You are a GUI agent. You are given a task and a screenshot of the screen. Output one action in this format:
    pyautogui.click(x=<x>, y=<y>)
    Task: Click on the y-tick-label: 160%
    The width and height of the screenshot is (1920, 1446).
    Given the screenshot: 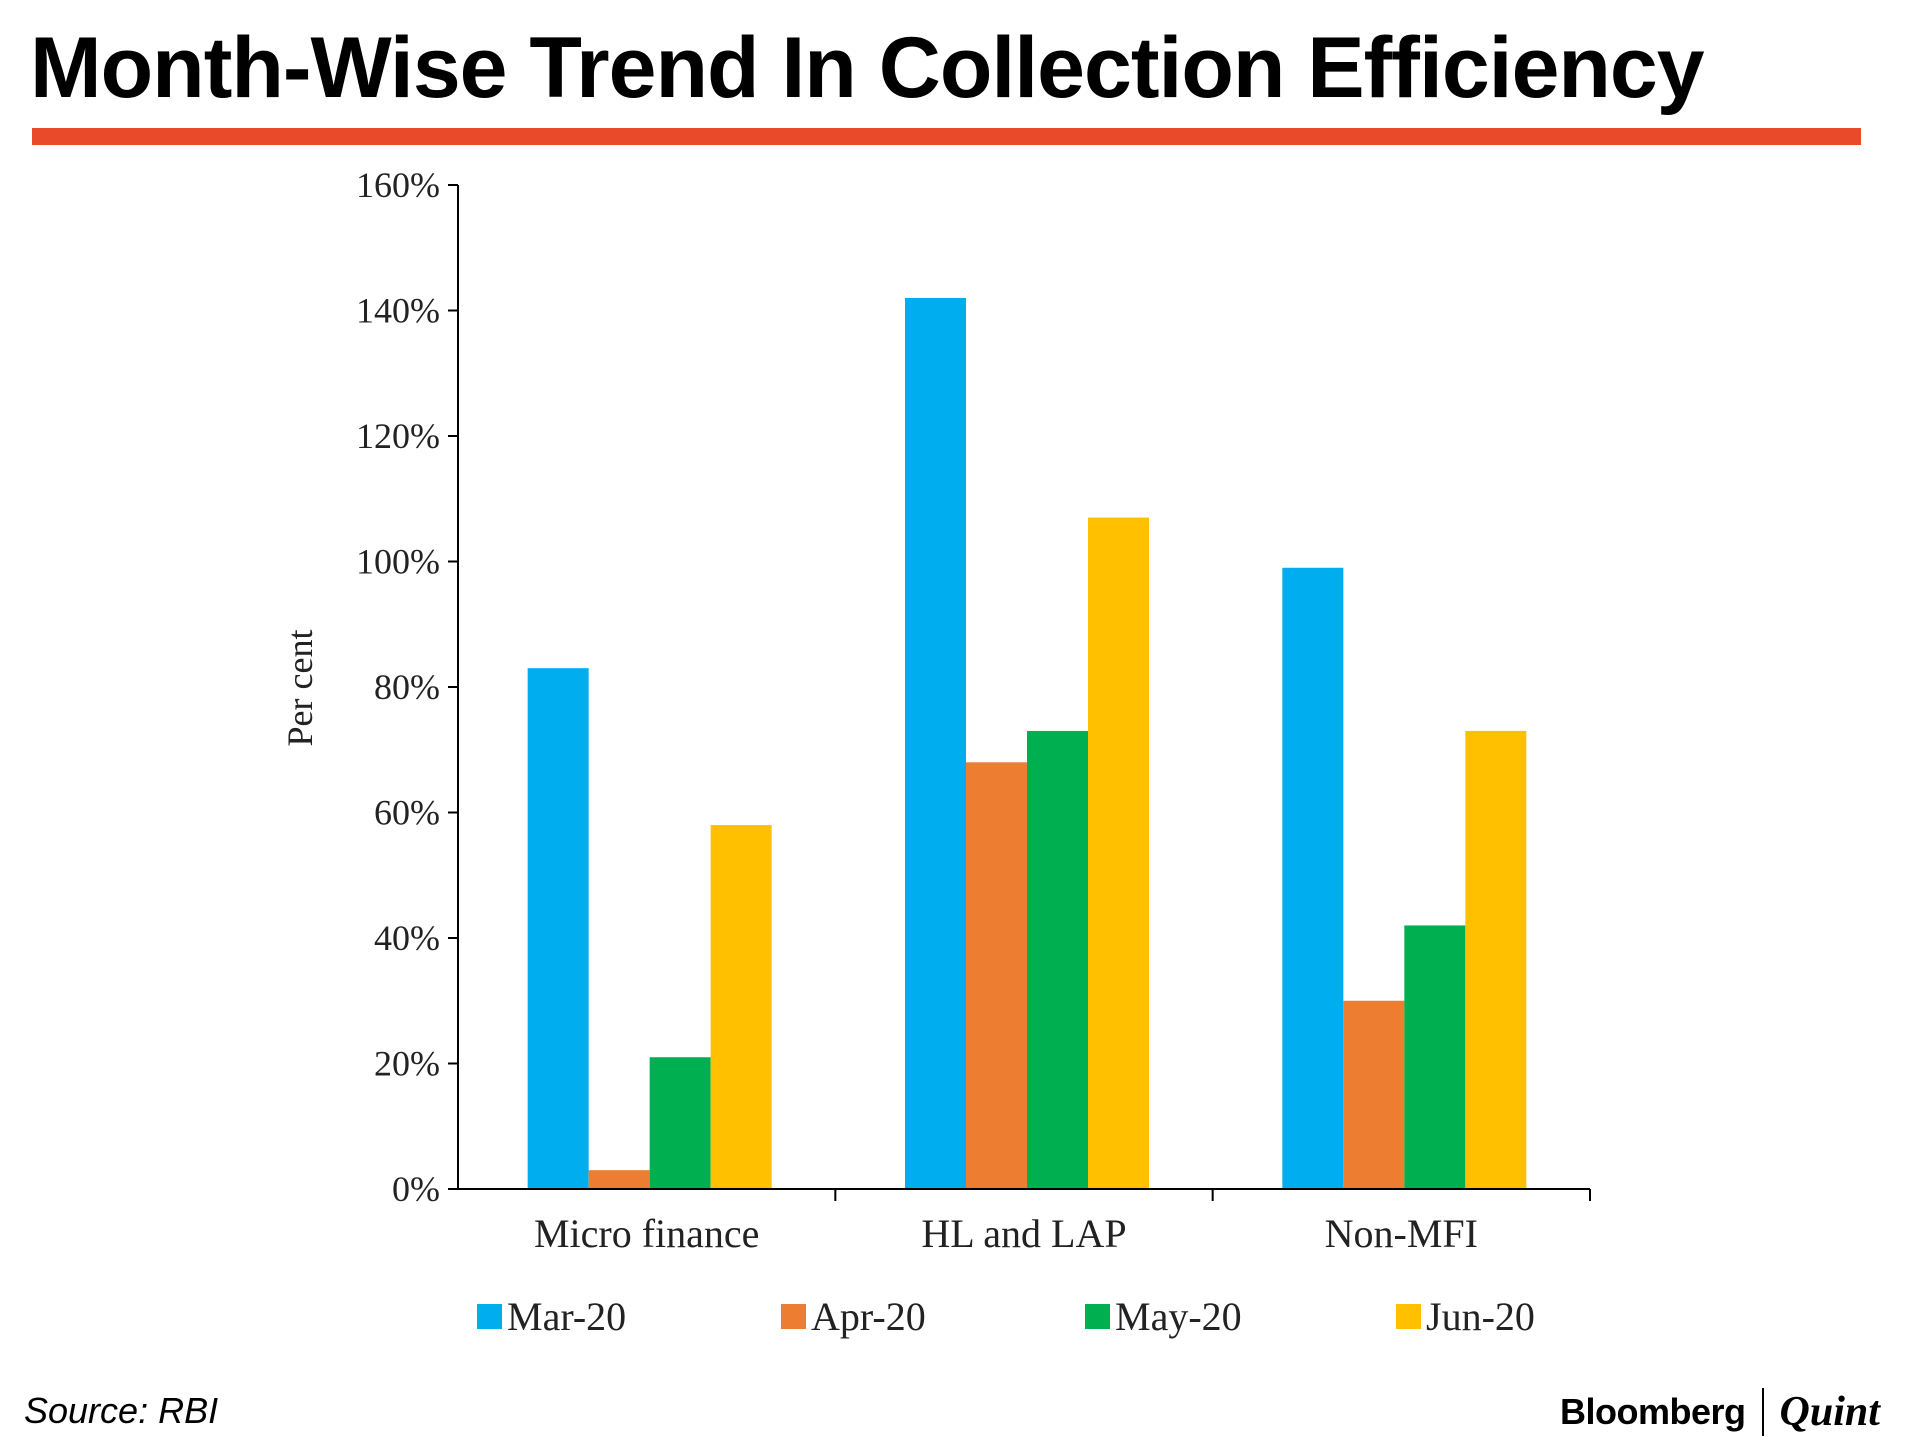 What is the action you would take?
    pyautogui.click(x=398, y=185)
    